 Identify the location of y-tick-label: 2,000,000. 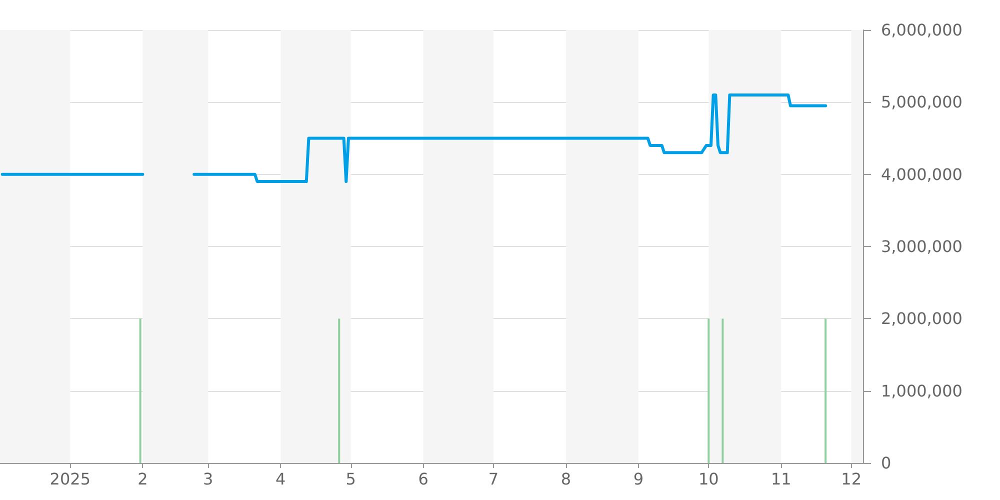
(921, 318).